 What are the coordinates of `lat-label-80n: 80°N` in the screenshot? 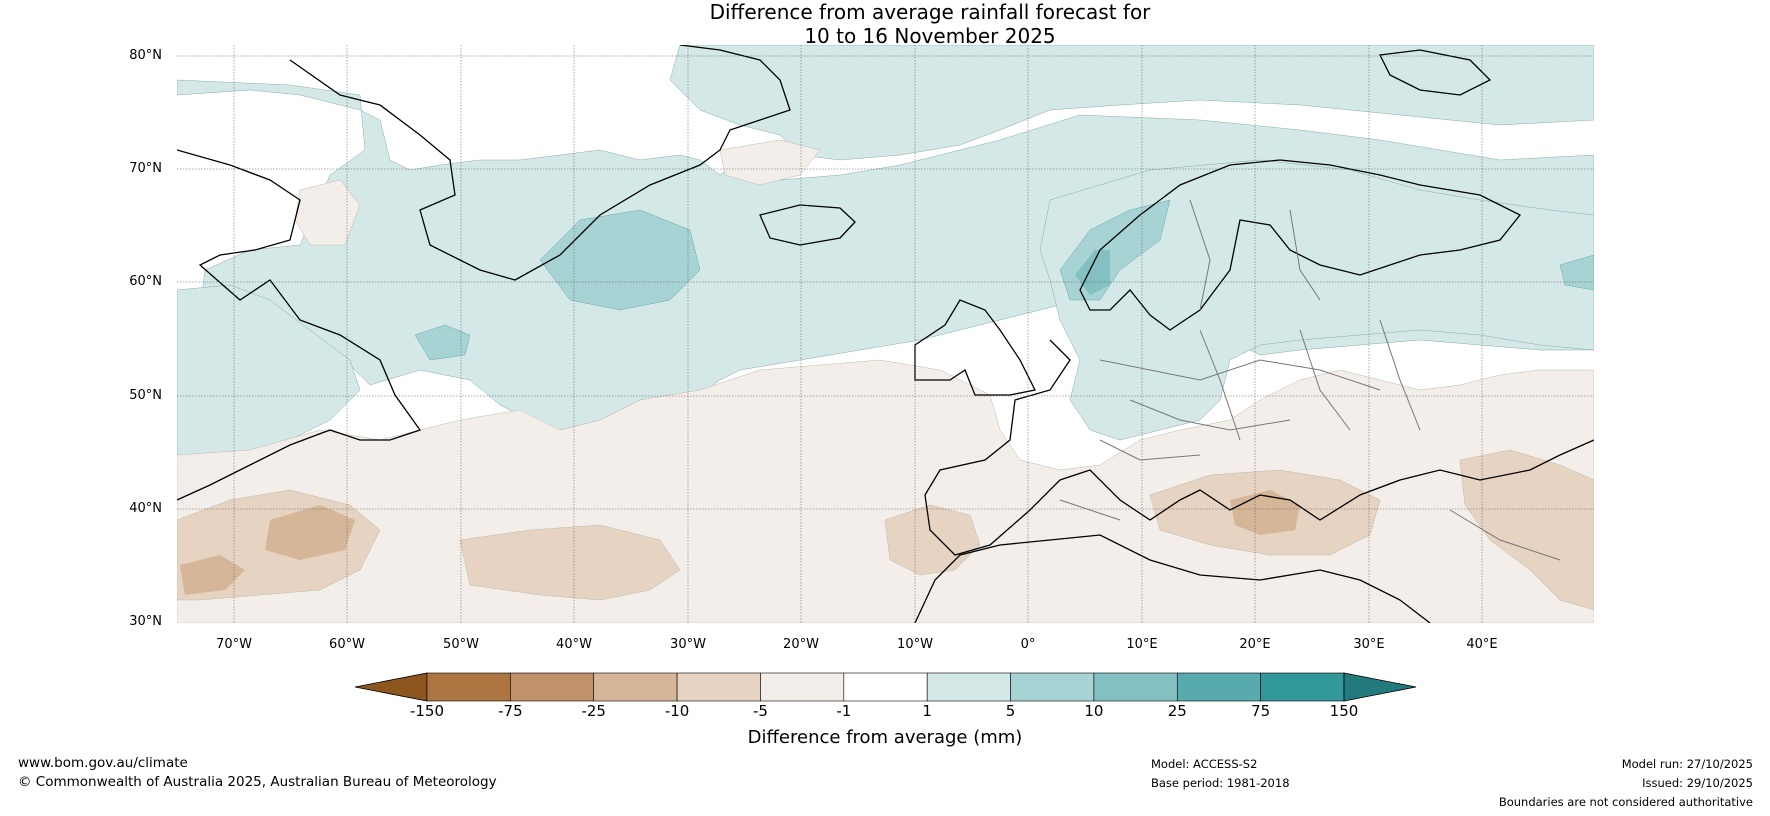 It's located at (145, 55).